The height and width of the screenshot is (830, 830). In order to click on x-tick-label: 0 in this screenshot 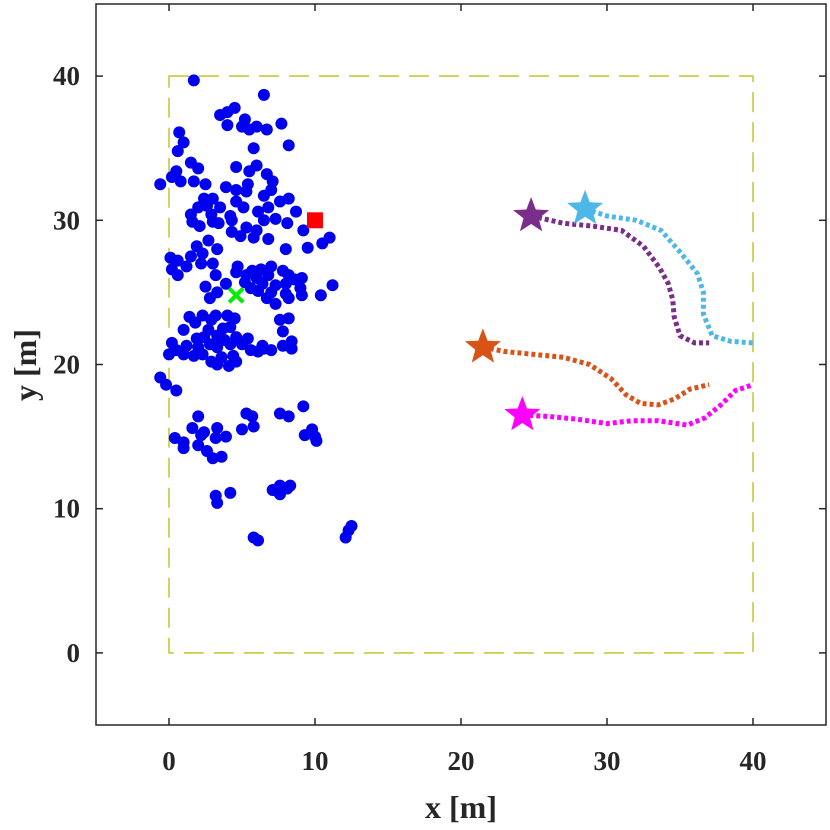, I will do `click(169, 761)`.